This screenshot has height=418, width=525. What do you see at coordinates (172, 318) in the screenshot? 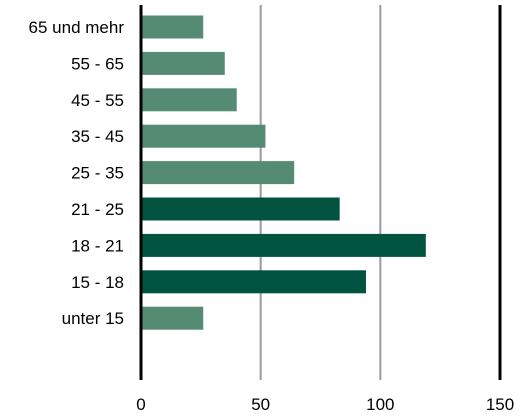
I see `bar-unter15` at bounding box center [172, 318].